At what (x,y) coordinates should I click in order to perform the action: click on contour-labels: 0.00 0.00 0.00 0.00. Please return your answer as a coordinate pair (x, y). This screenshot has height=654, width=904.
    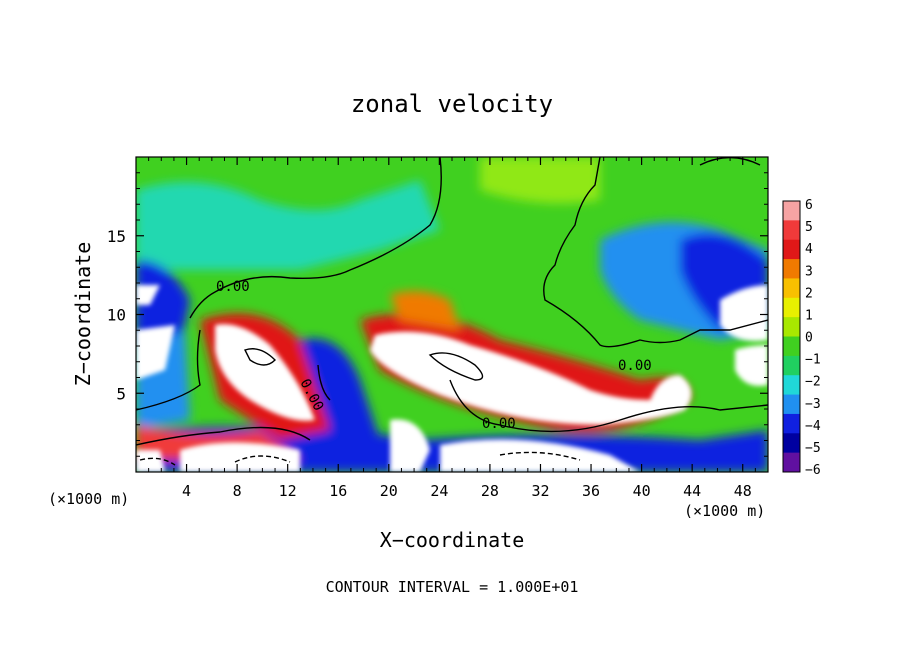
    Looking at the image, I should click on (434, 355).